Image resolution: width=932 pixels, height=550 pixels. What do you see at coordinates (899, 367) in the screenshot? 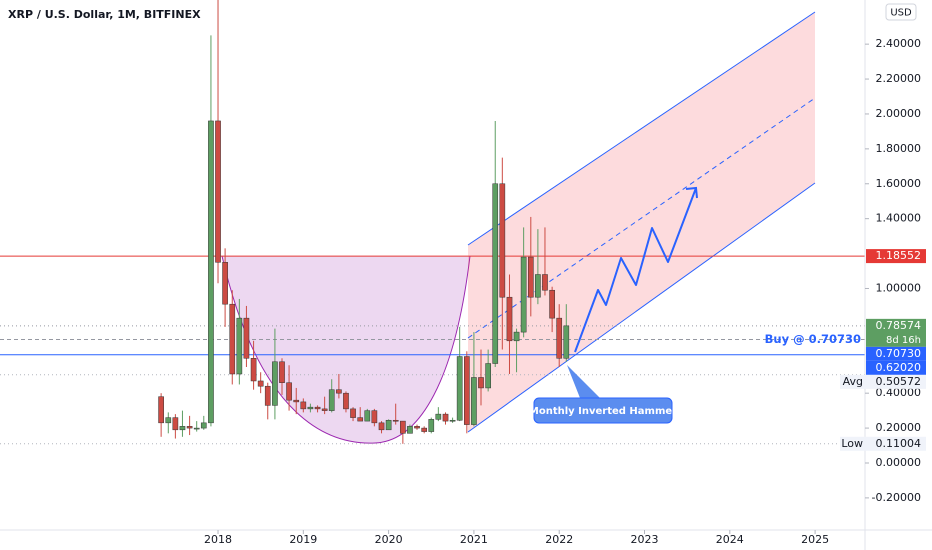
I see `price-label: 0.62020` at bounding box center [899, 367].